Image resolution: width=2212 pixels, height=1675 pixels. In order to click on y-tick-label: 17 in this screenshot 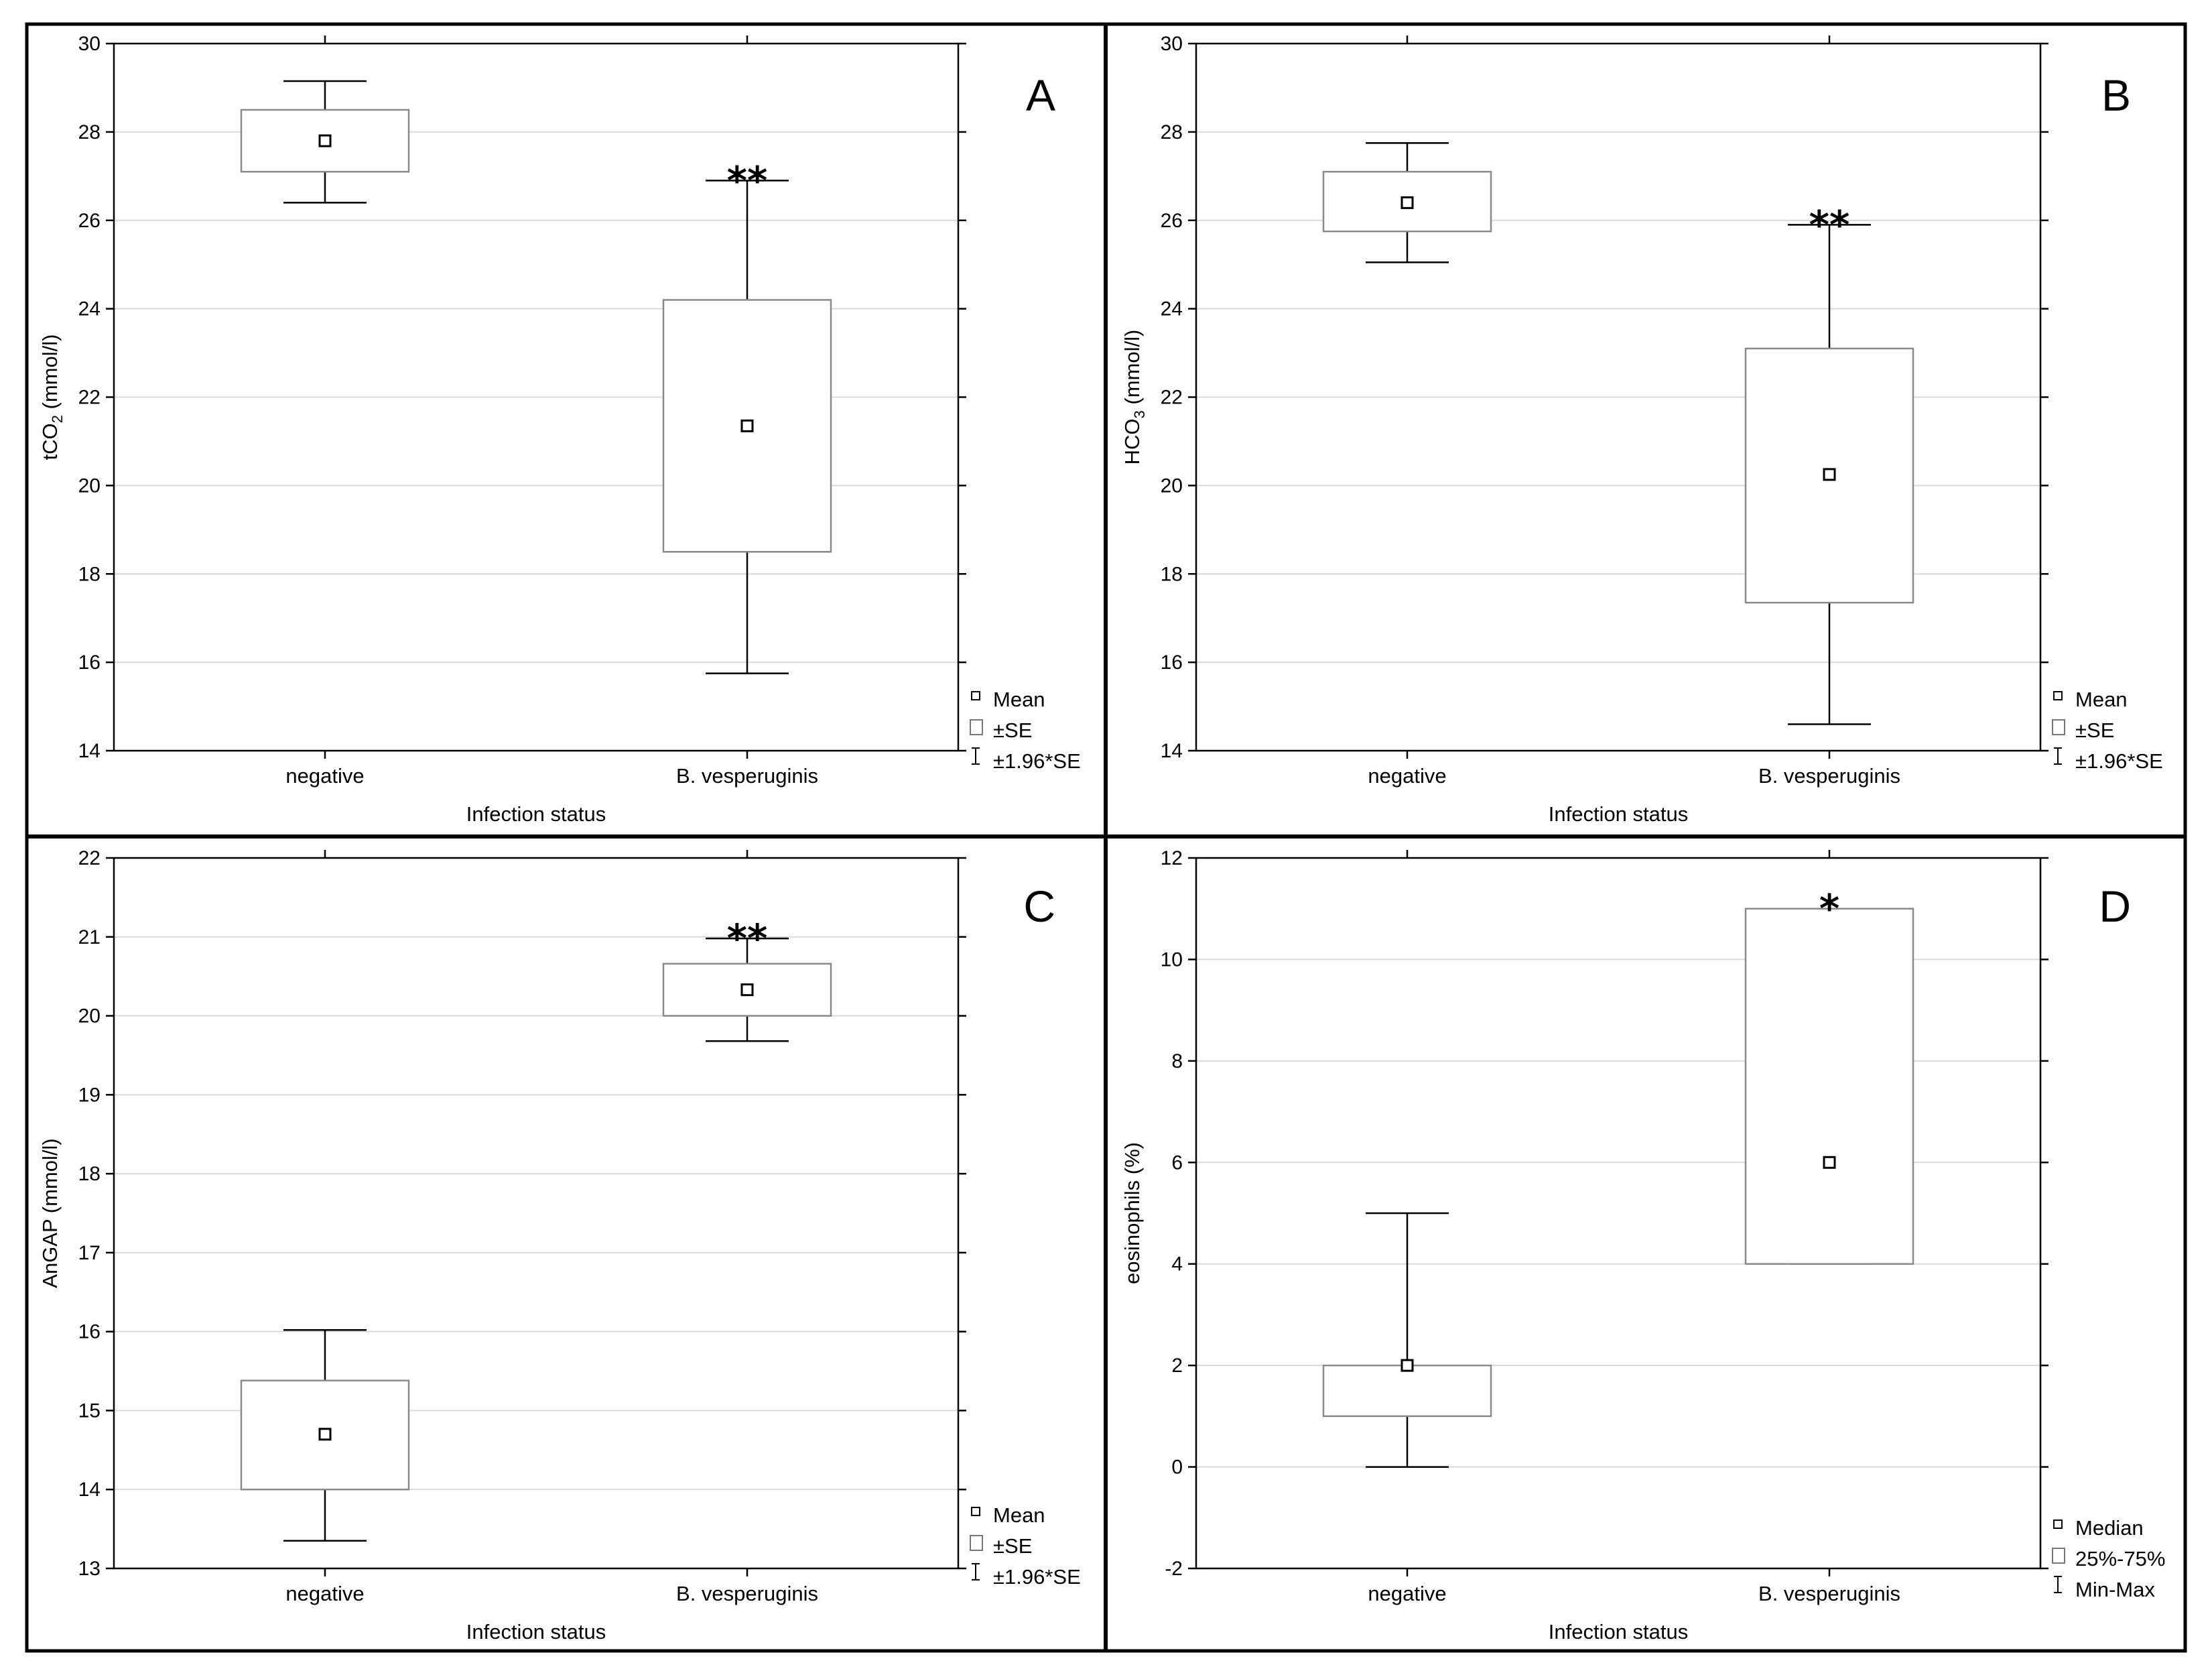, I will do `click(89, 1253)`.